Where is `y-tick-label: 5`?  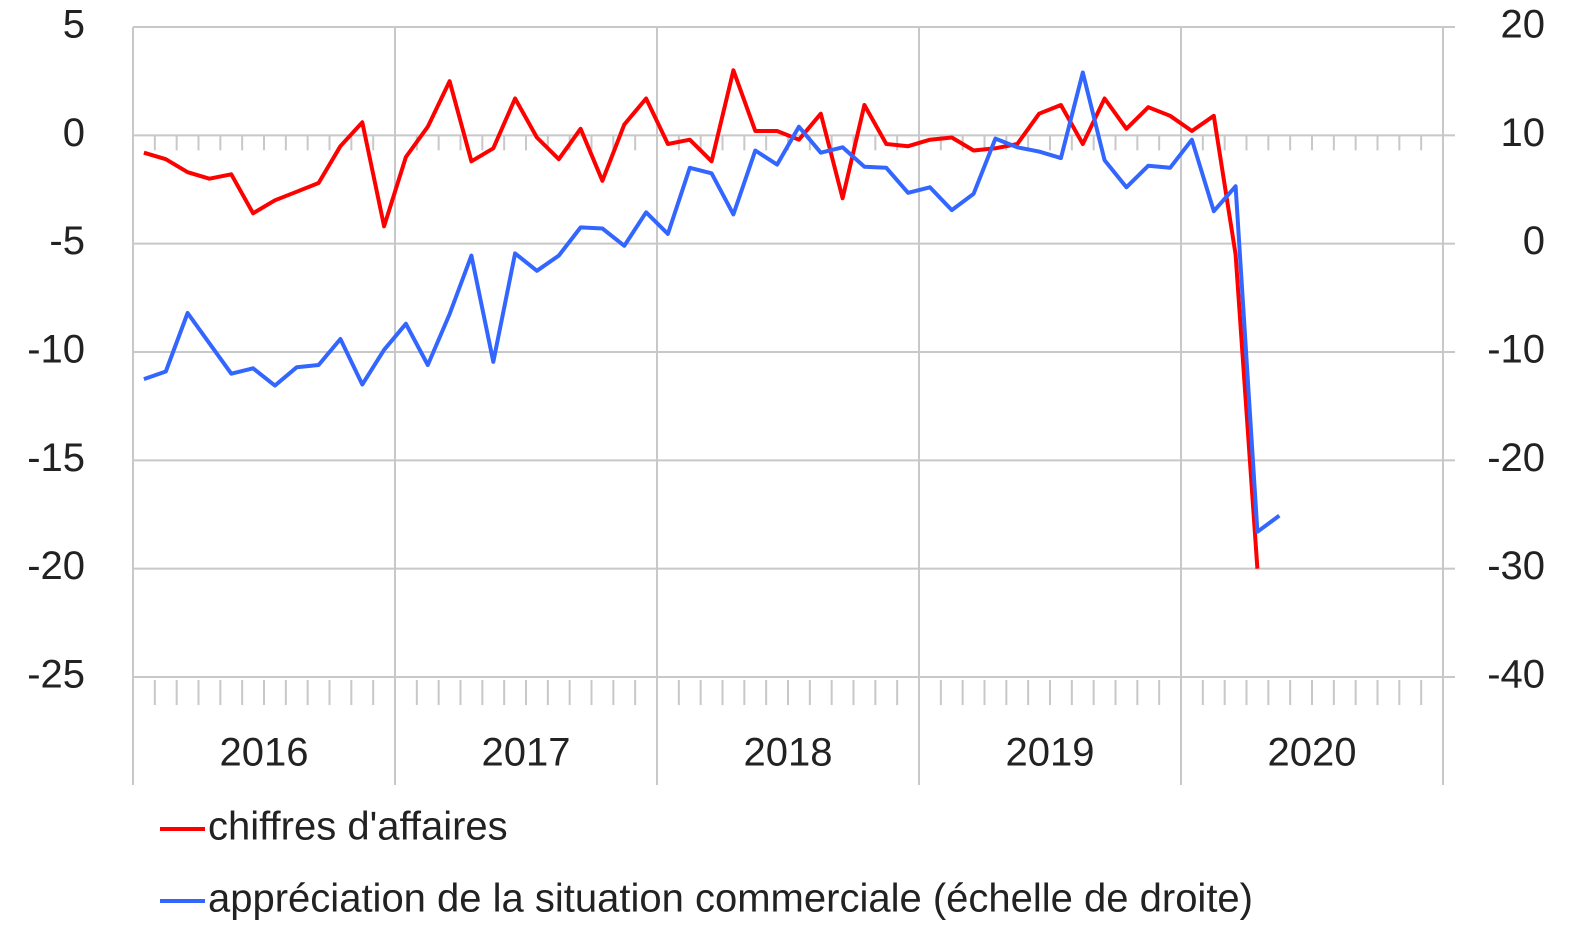
y-tick-label: 5 is located at coordinates (74, 25).